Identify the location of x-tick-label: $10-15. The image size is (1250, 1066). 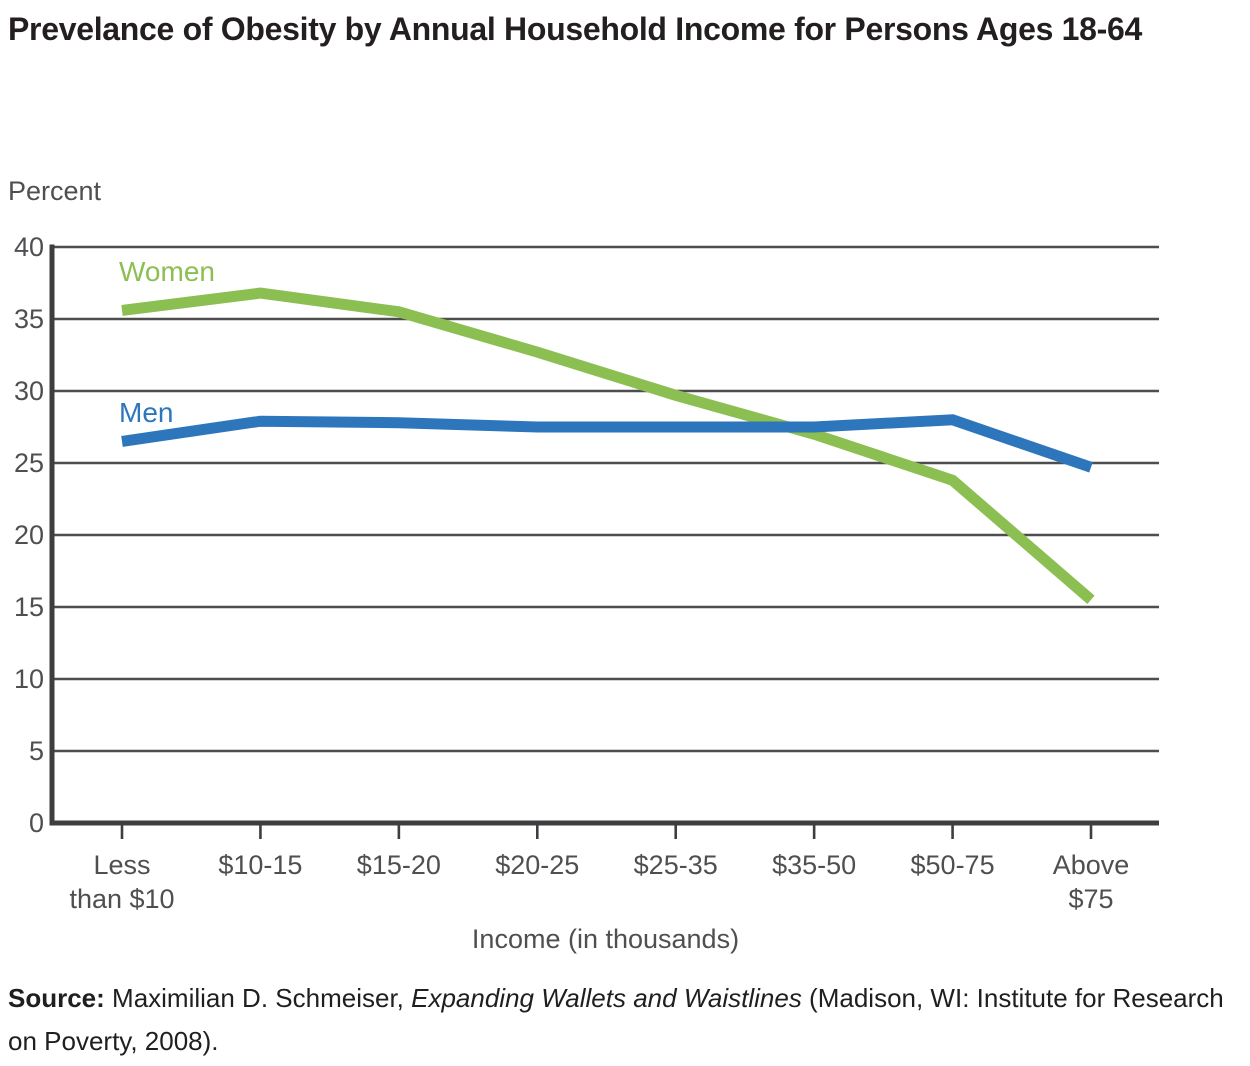
(260, 865).